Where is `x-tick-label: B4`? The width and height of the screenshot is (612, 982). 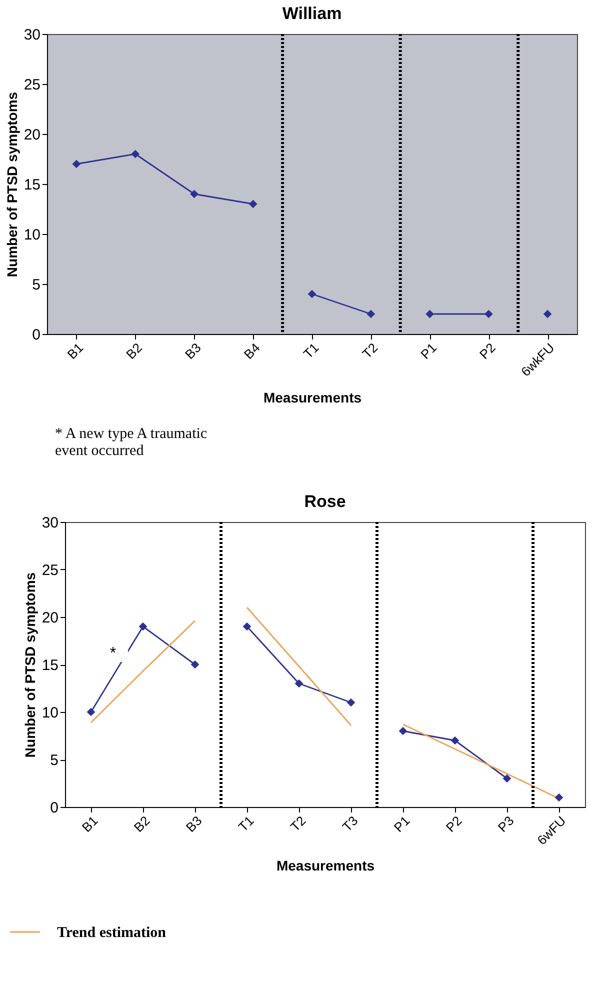
x-tick-label: B4 is located at coordinates (251, 351).